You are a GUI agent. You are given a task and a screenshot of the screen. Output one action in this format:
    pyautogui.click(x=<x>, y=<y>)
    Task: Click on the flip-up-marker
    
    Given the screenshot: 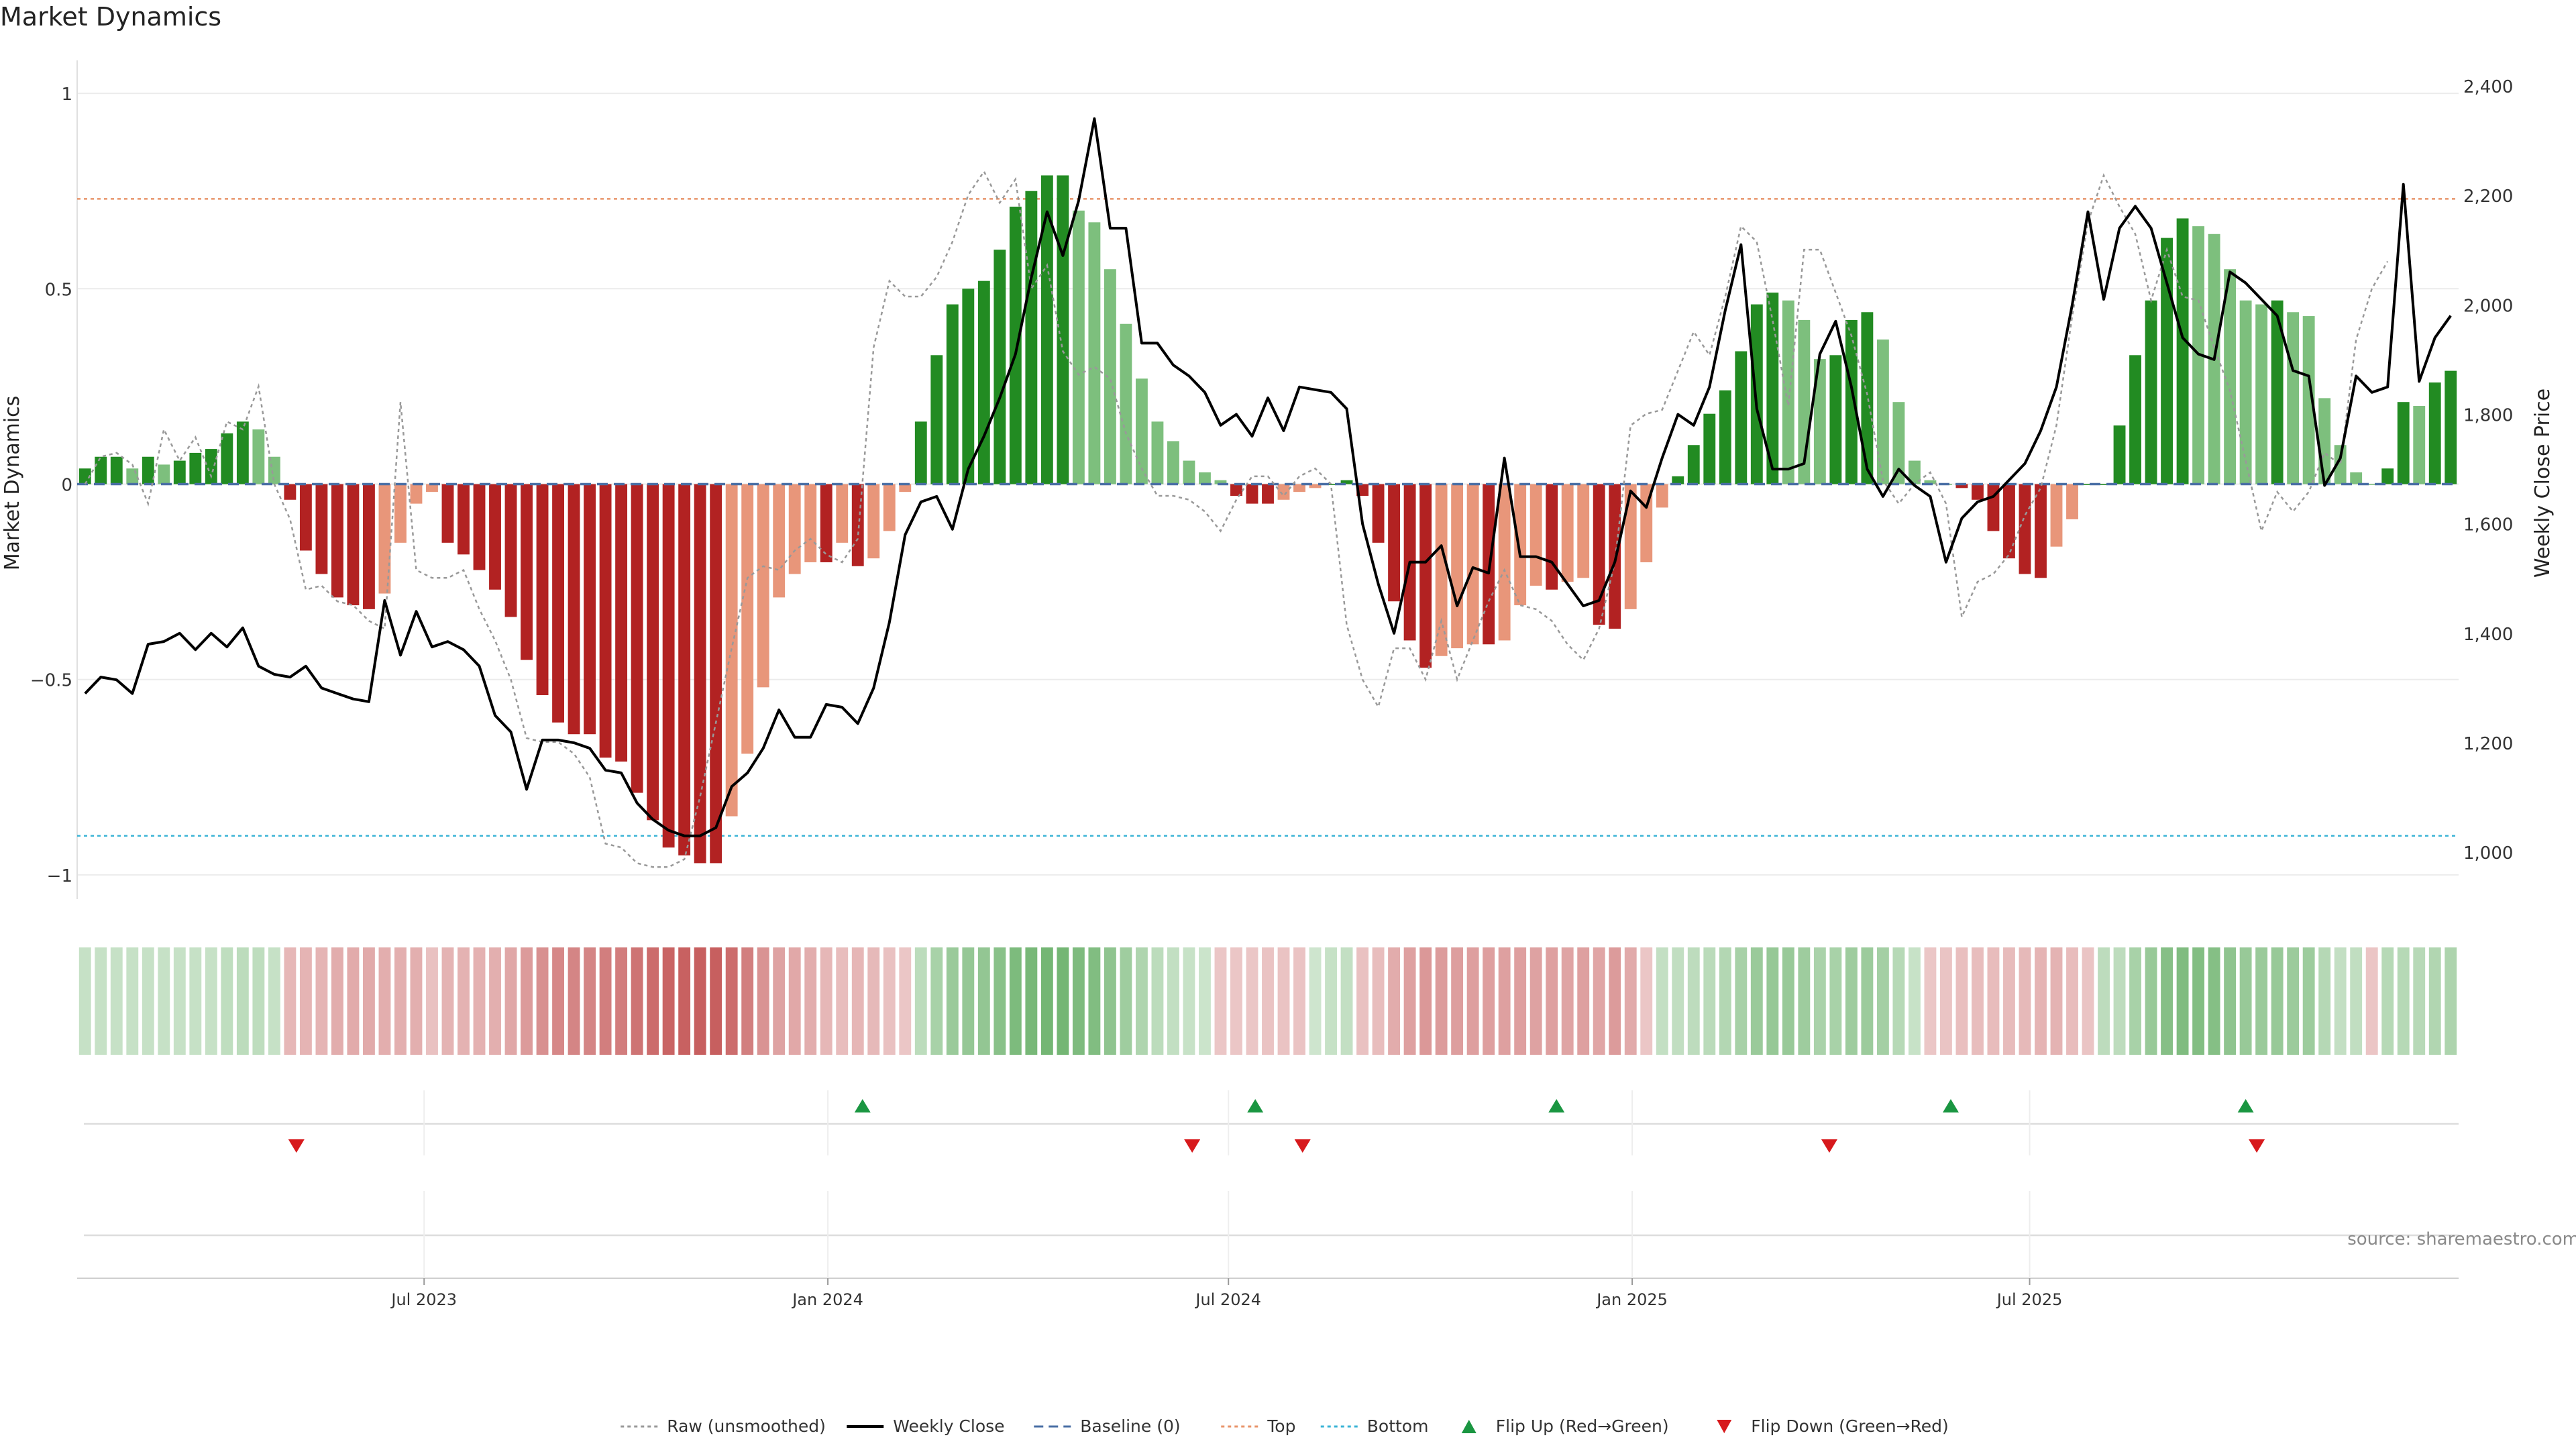 What is the action you would take?
    pyautogui.click(x=1255, y=1106)
    